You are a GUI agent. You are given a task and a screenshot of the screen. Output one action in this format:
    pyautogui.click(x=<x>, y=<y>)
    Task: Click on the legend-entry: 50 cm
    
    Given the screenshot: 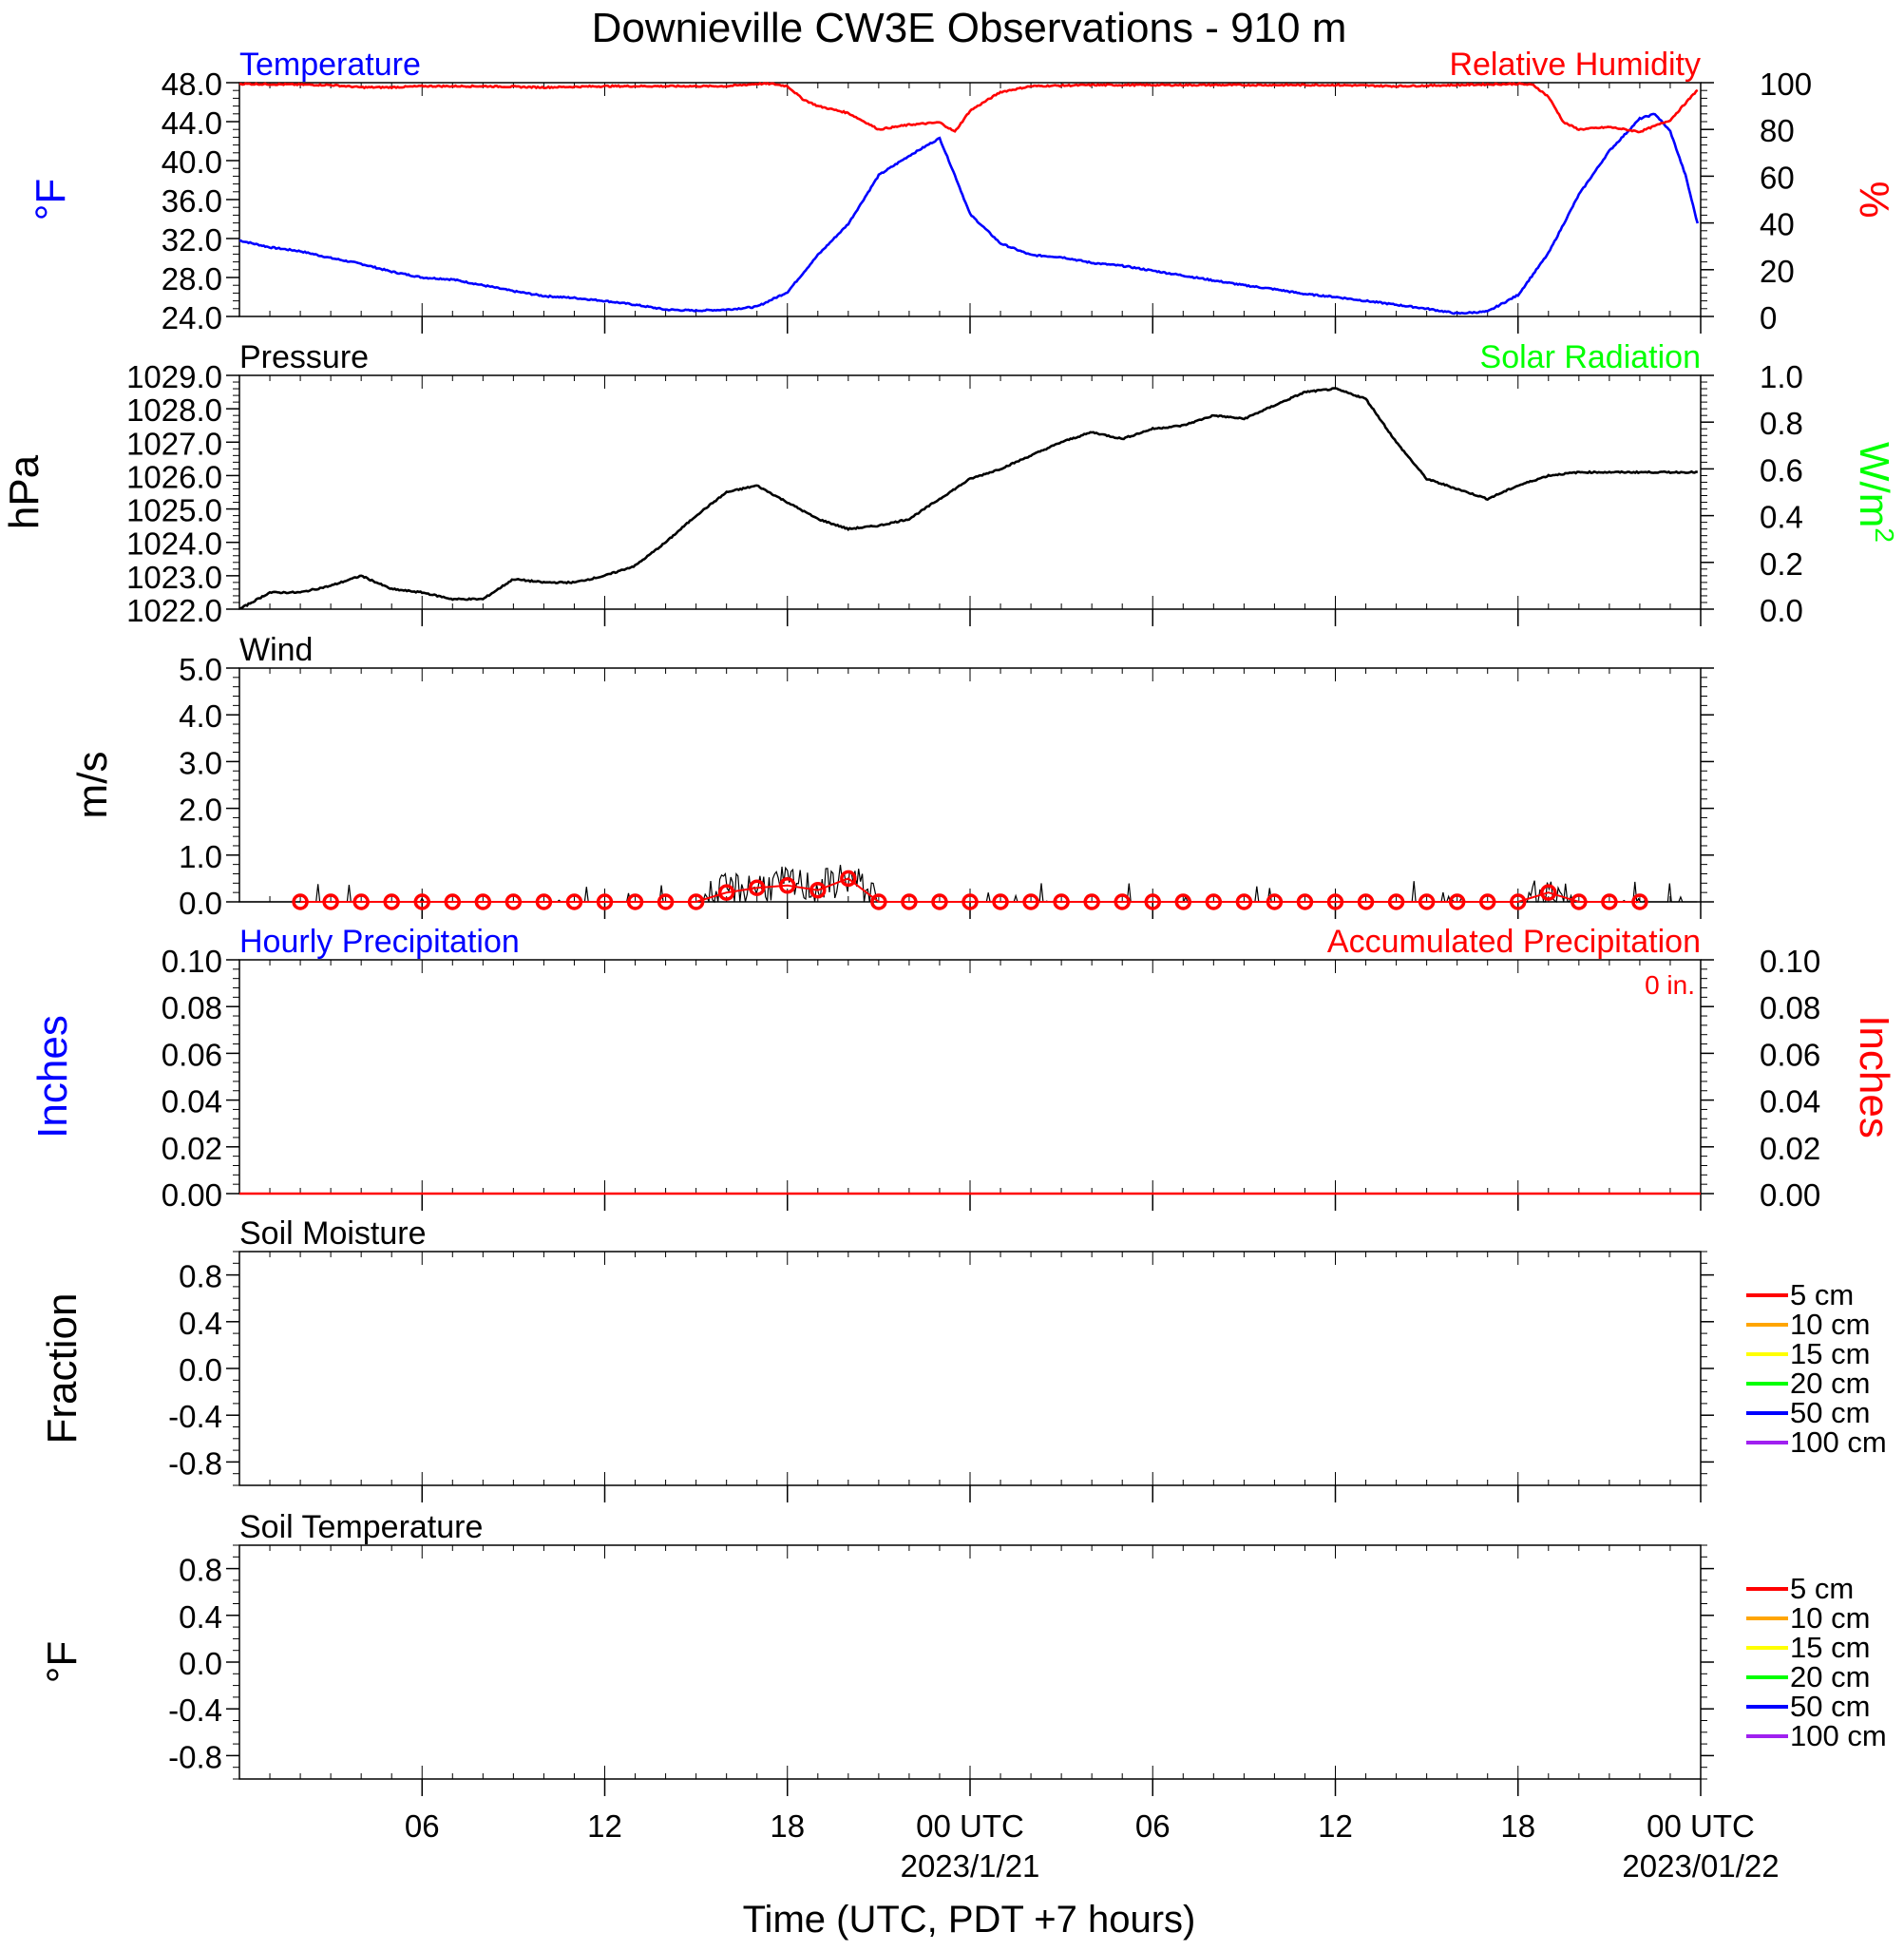 What is the action you would take?
    pyautogui.click(x=1830, y=1412)
    